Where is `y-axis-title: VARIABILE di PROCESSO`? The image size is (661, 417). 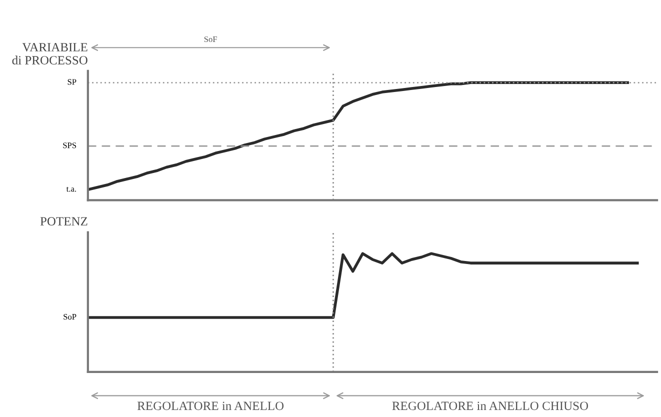 y-axis-title: VARIABILE di PROCESSO is located at coordinates (50, 53).